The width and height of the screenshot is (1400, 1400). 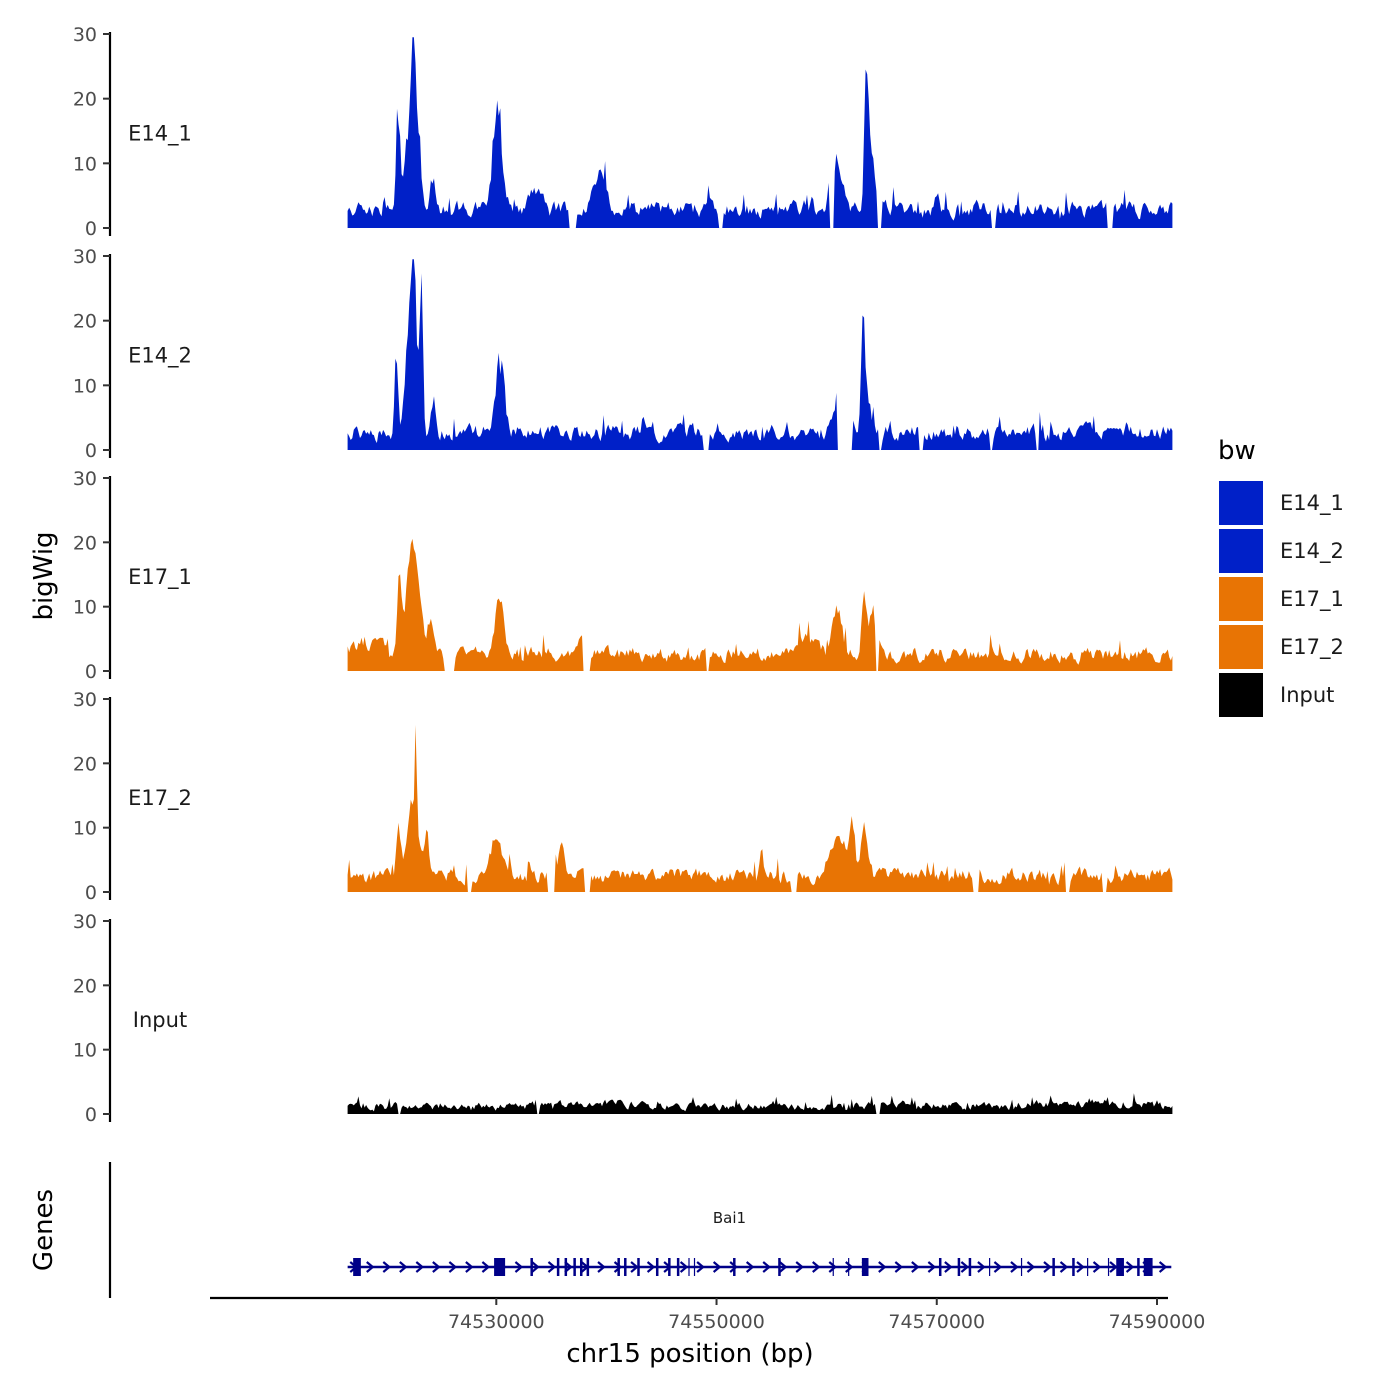 I want to click on legend-label: E17_2, so click(x=1312, y=647).